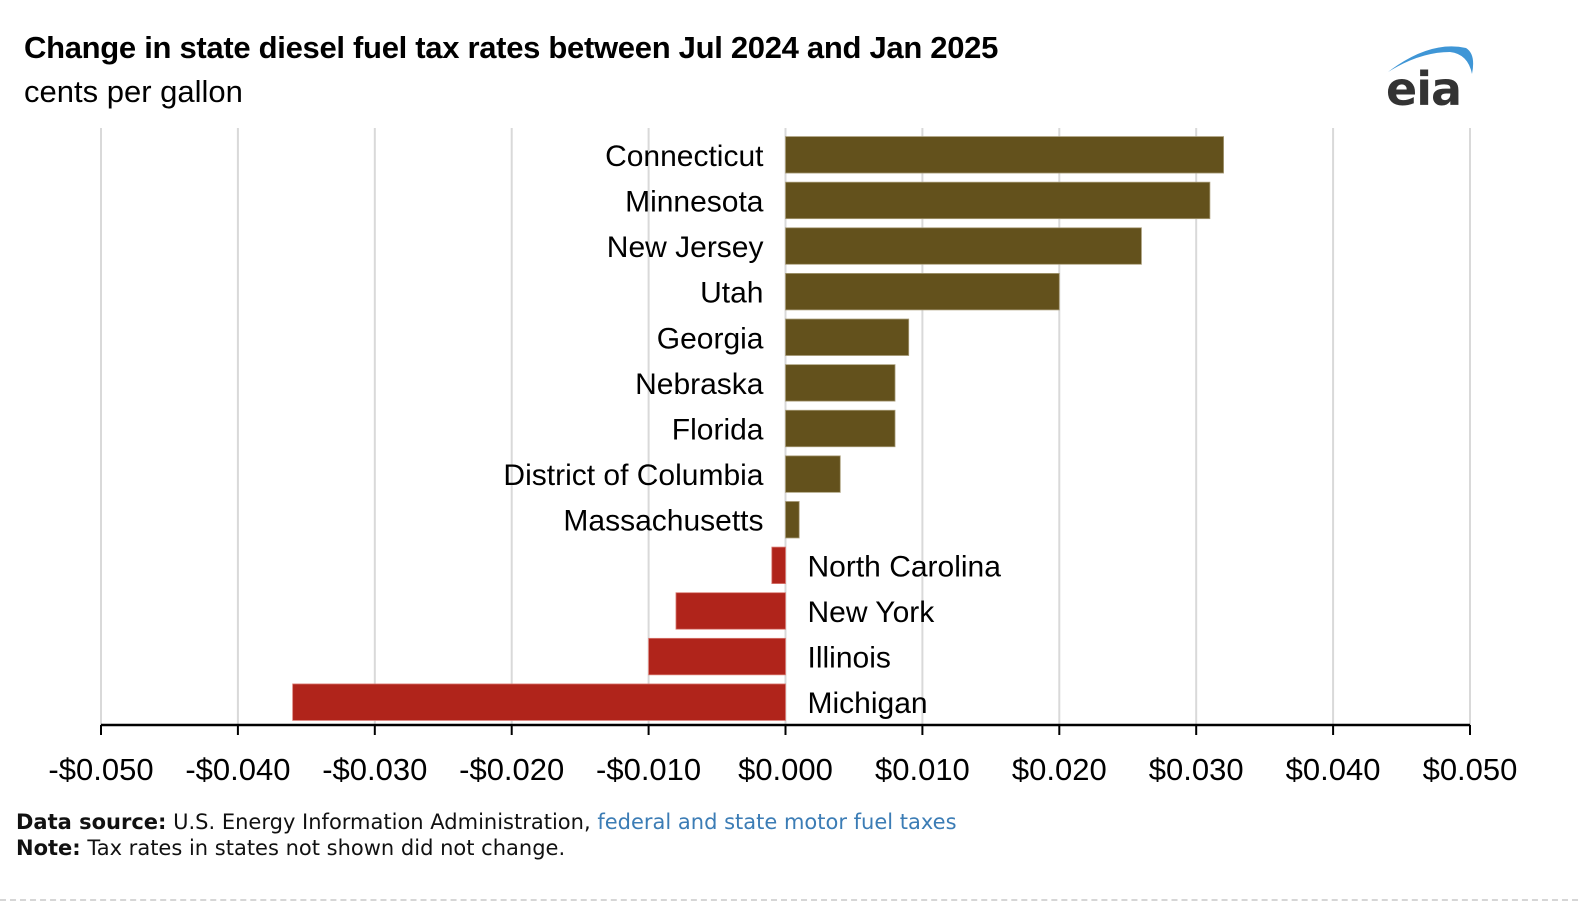  Describe the element at coordinates (813, 474) in the screenshot. I see `bar-district-of-columbia` at that location.